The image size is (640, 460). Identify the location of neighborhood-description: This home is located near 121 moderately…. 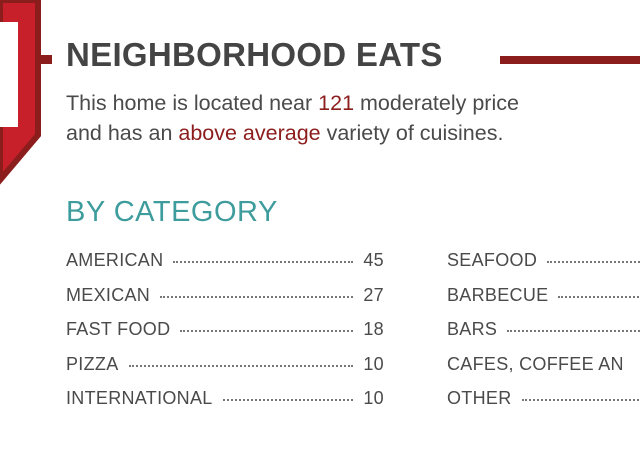
(353, 118).